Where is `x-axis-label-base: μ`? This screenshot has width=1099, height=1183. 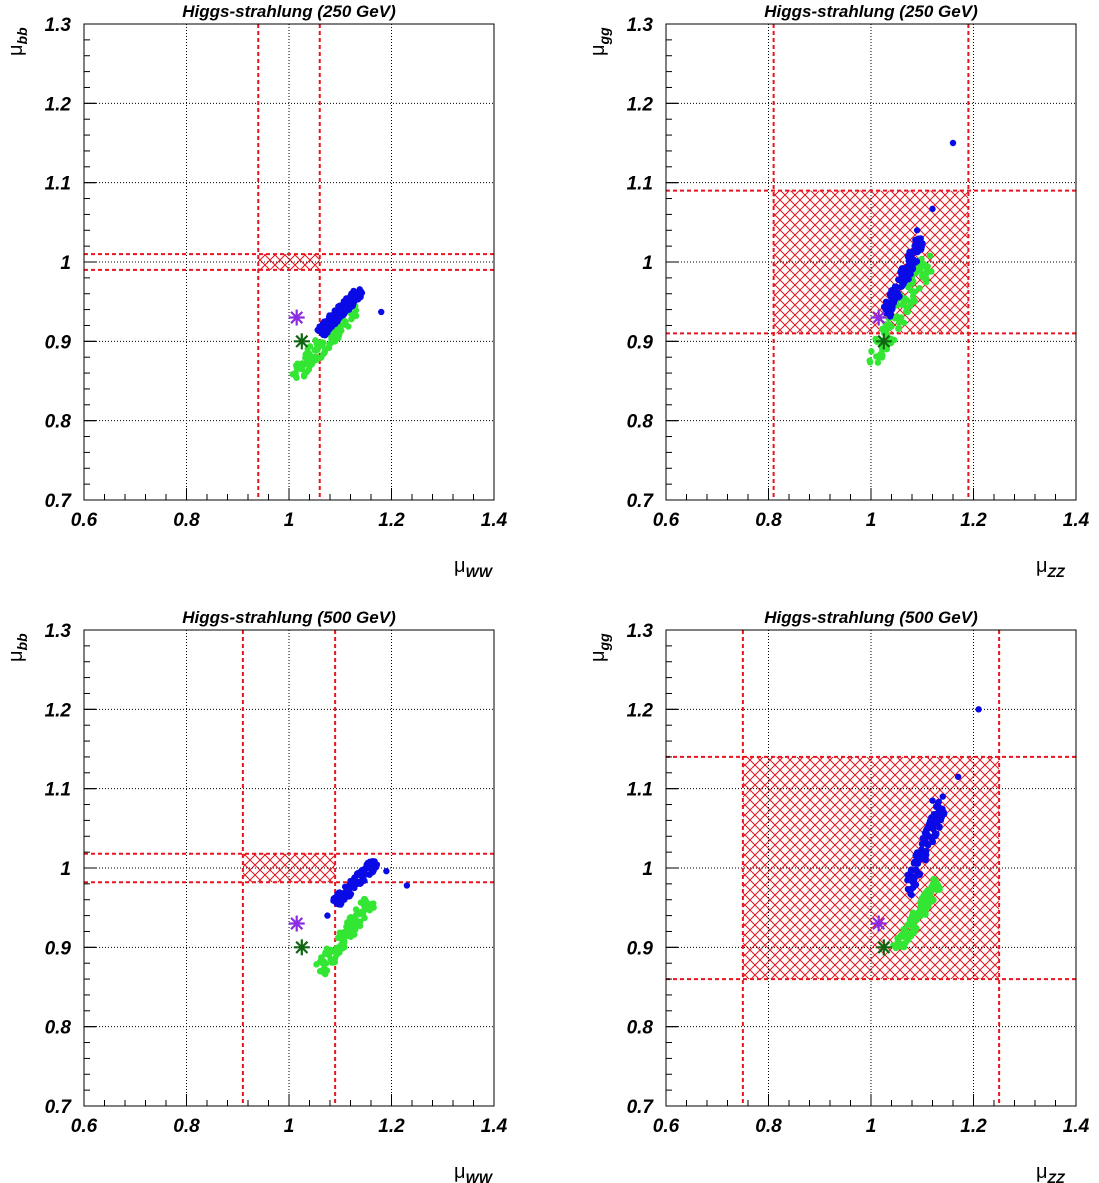
x-axis-label-base: μ is located at coordinates (460, 1172).